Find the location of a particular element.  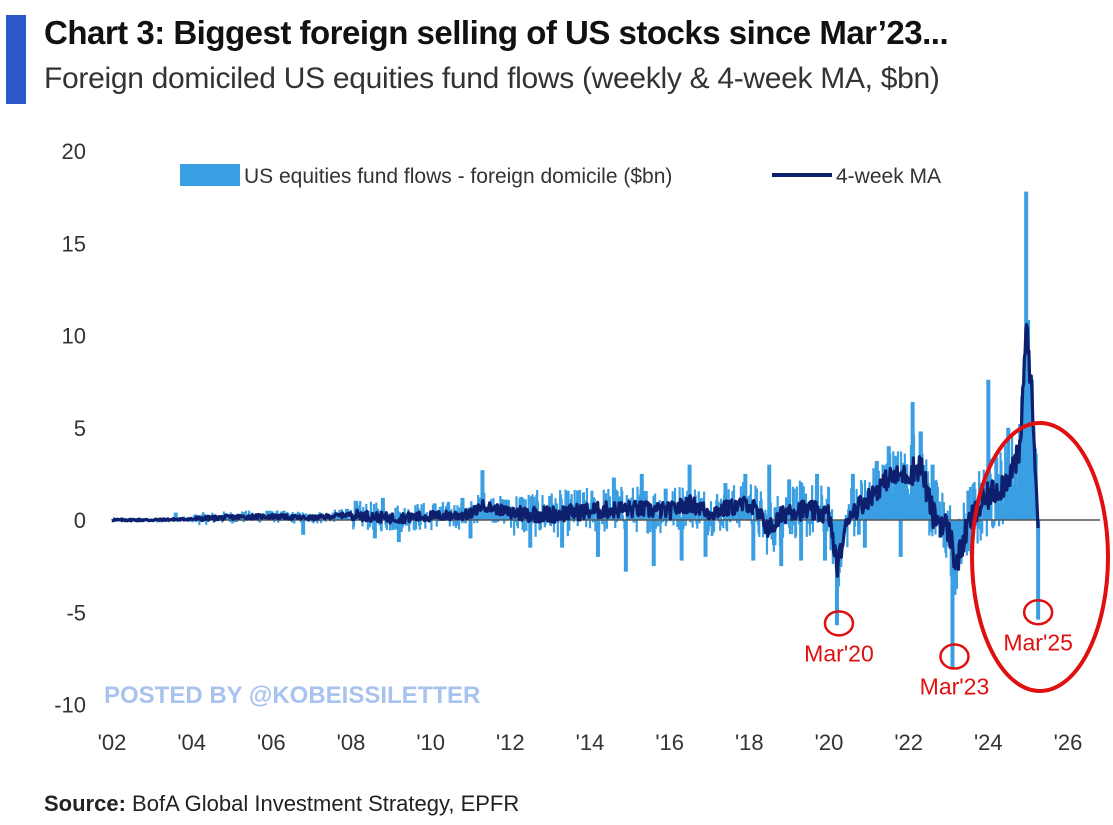

x-tick-label: '02 is located at coordinates (112, 742).